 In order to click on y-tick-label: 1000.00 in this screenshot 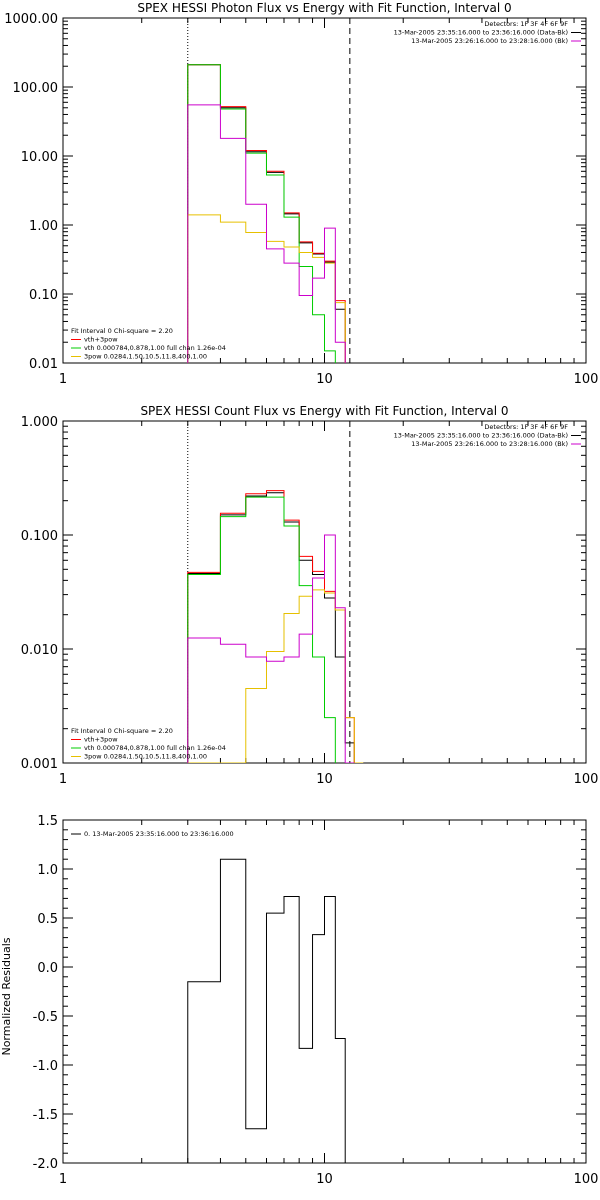, I will do `click(31, 19)`.